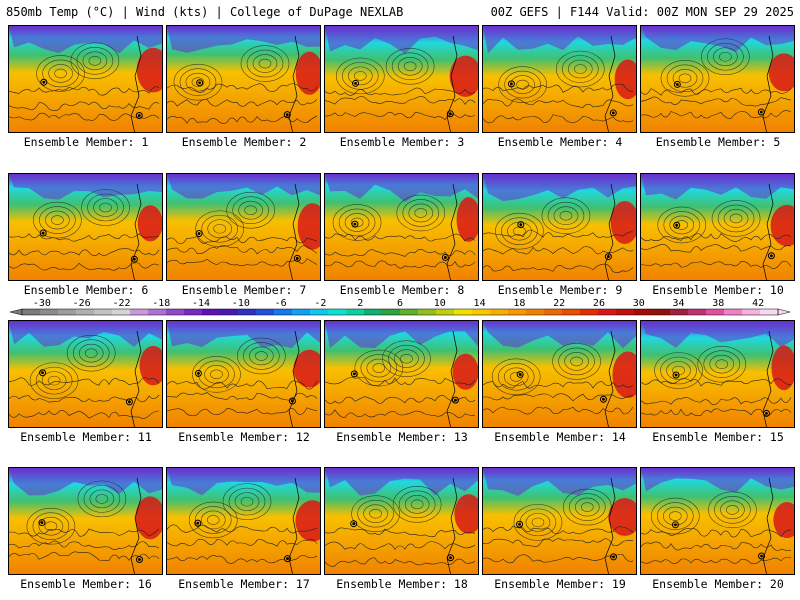  What do you see at coordinates (679, 303) in the screenshot?
I see `colorbar-tick-label: 34` at bounding box center [679, 303].